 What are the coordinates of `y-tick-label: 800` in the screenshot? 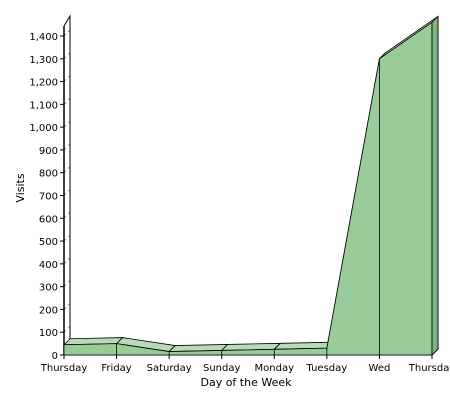 It's located at (48, 174).